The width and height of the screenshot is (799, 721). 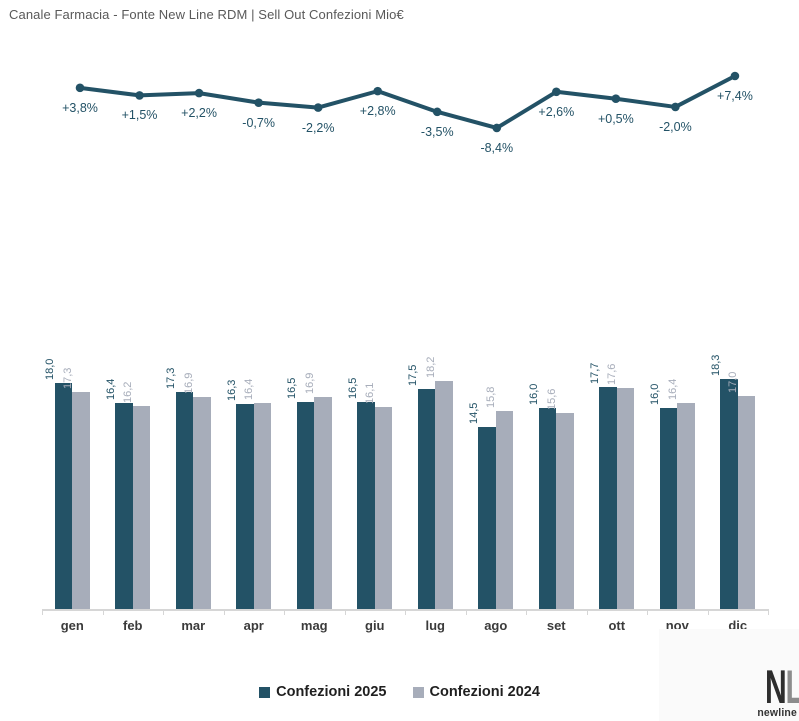 What do you see at coordinates (435, 625) in the screenshot?
I see `month-label-lug: lug` at bounding box center [435, 625].